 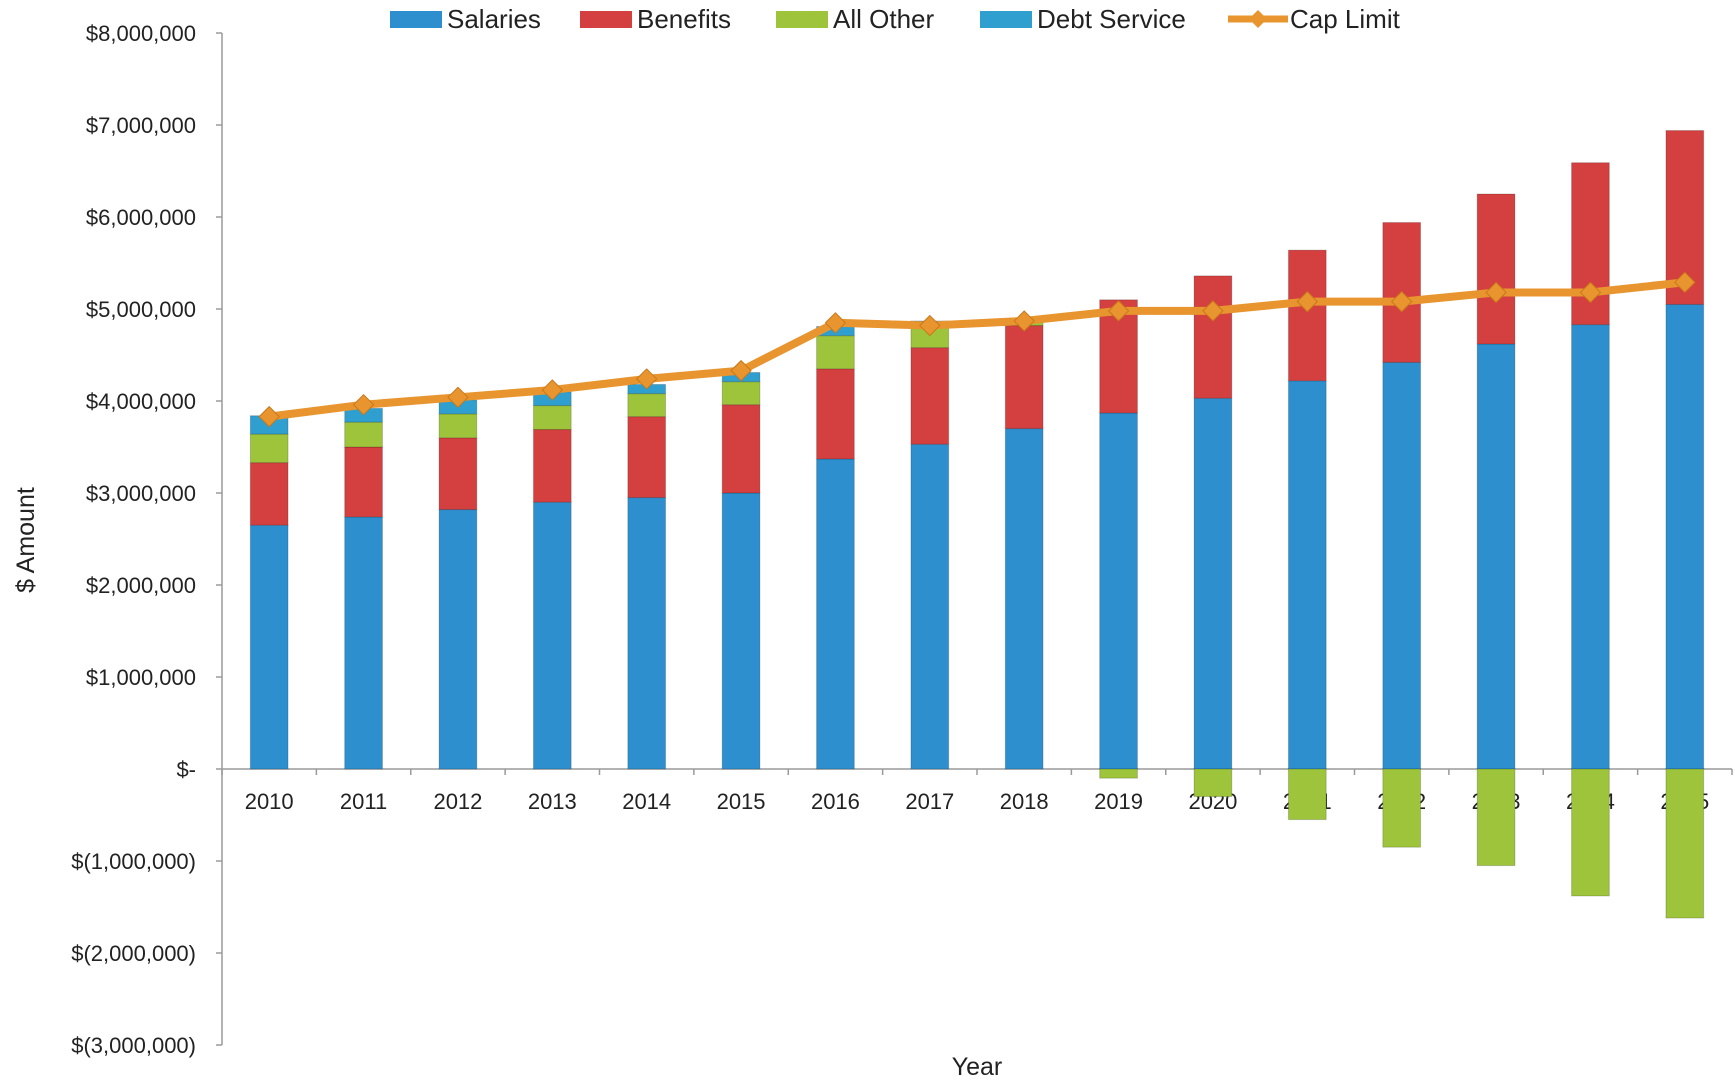 What do you see at coordinates (1402, 565) in the screenshot?
I see `bar-salaries-2022` at bounding box center [1402, 565].